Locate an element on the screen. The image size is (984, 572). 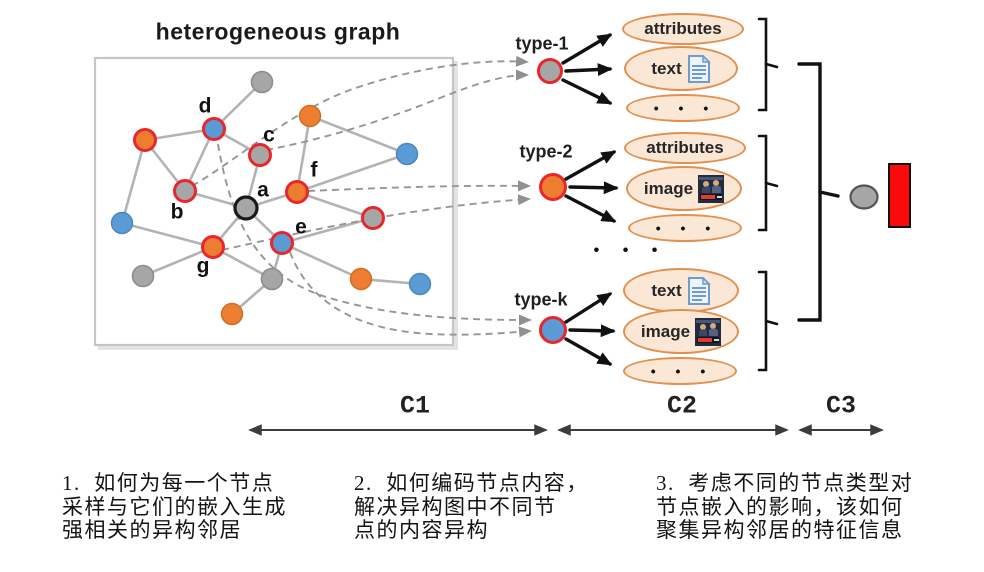
aggregate-bracket is located at coordinates (818, 192).